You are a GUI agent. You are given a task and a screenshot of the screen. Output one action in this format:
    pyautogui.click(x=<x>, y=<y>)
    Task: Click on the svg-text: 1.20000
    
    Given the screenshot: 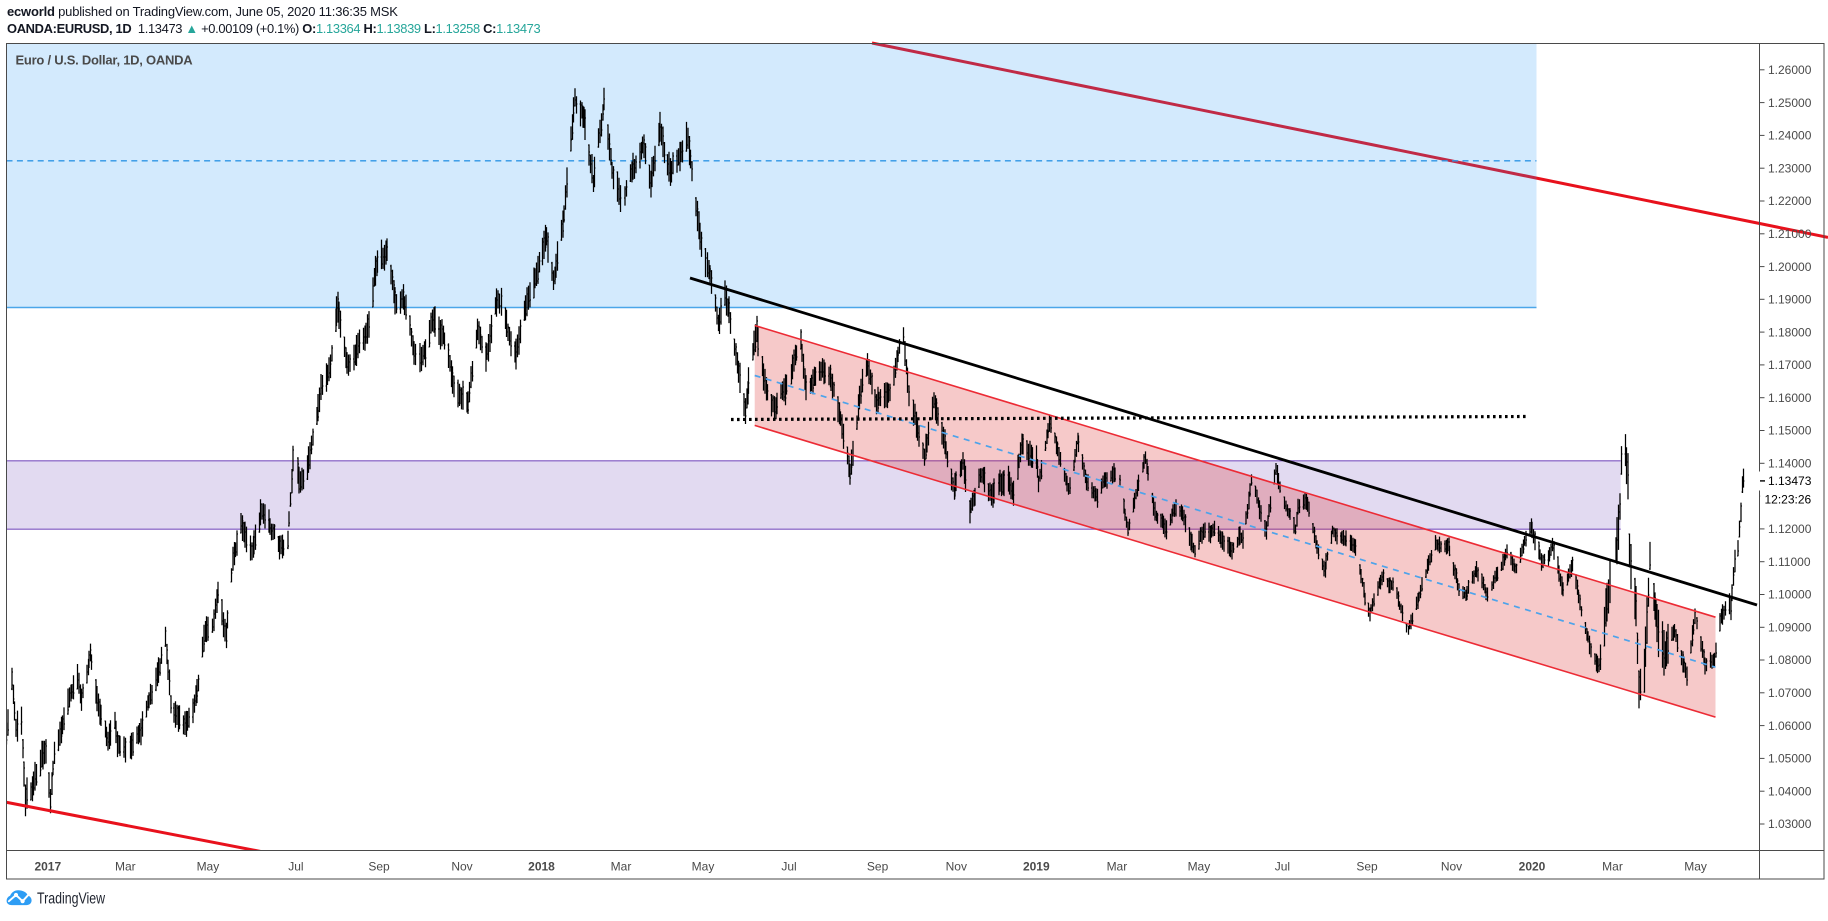 What is the action you would take?
    pyautogui.click(x=1790, y=267)
    